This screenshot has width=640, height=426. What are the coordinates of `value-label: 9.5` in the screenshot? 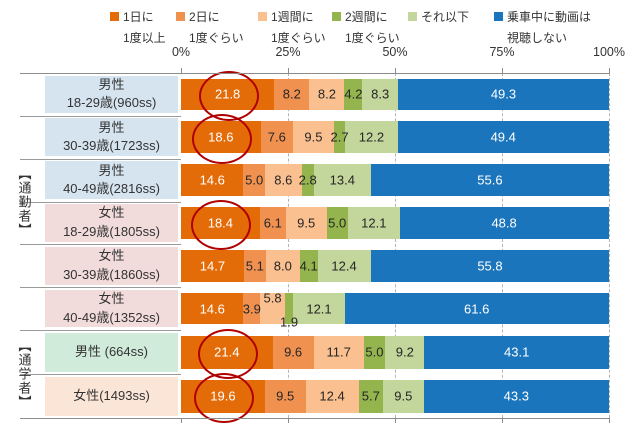 It's located at (306, 223).